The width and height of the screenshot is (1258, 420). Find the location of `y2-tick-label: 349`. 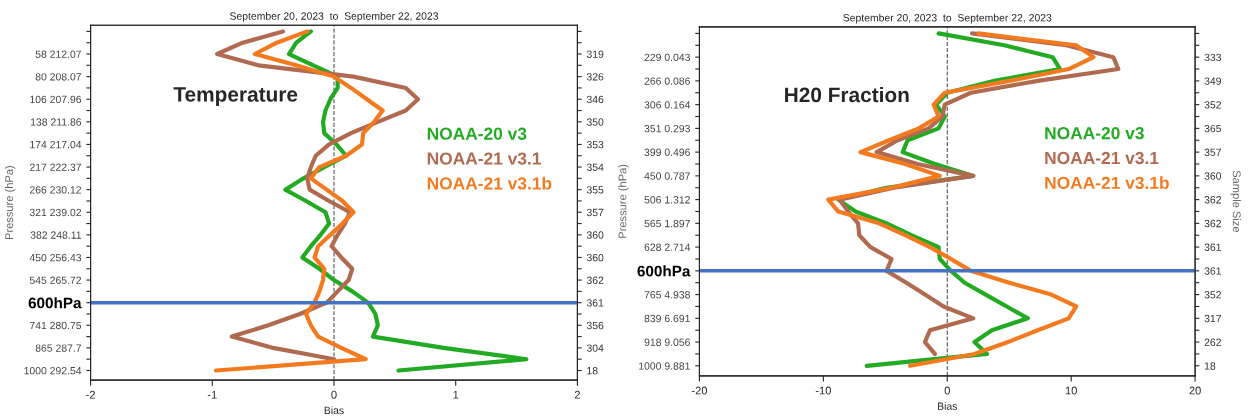

y2-tick-label: 349 is located at coordinates (1213, 81).